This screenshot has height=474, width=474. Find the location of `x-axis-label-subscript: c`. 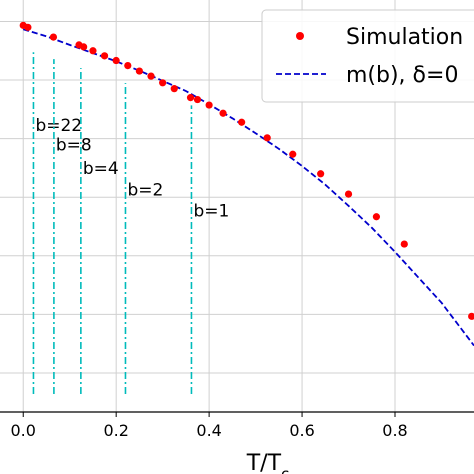

x-axis-label-subscript: c is located at coordinates (285, 469).